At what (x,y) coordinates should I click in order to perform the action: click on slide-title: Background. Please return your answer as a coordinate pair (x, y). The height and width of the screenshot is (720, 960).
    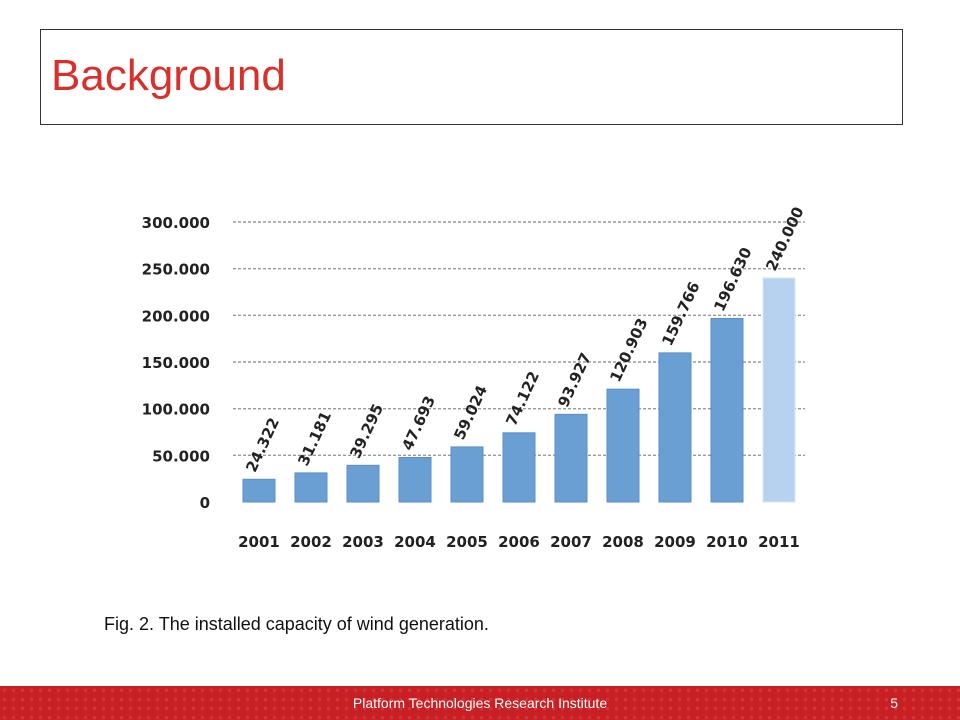
    Looking at the image, I should click on (168, 75).